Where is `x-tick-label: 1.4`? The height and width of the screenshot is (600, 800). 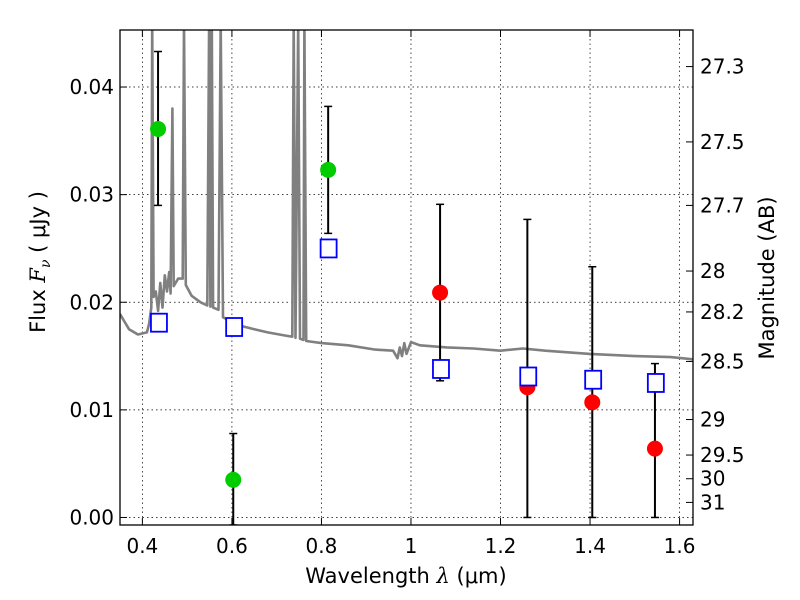 x-tick-label: 1.4 is located at coordinates (590, 546).